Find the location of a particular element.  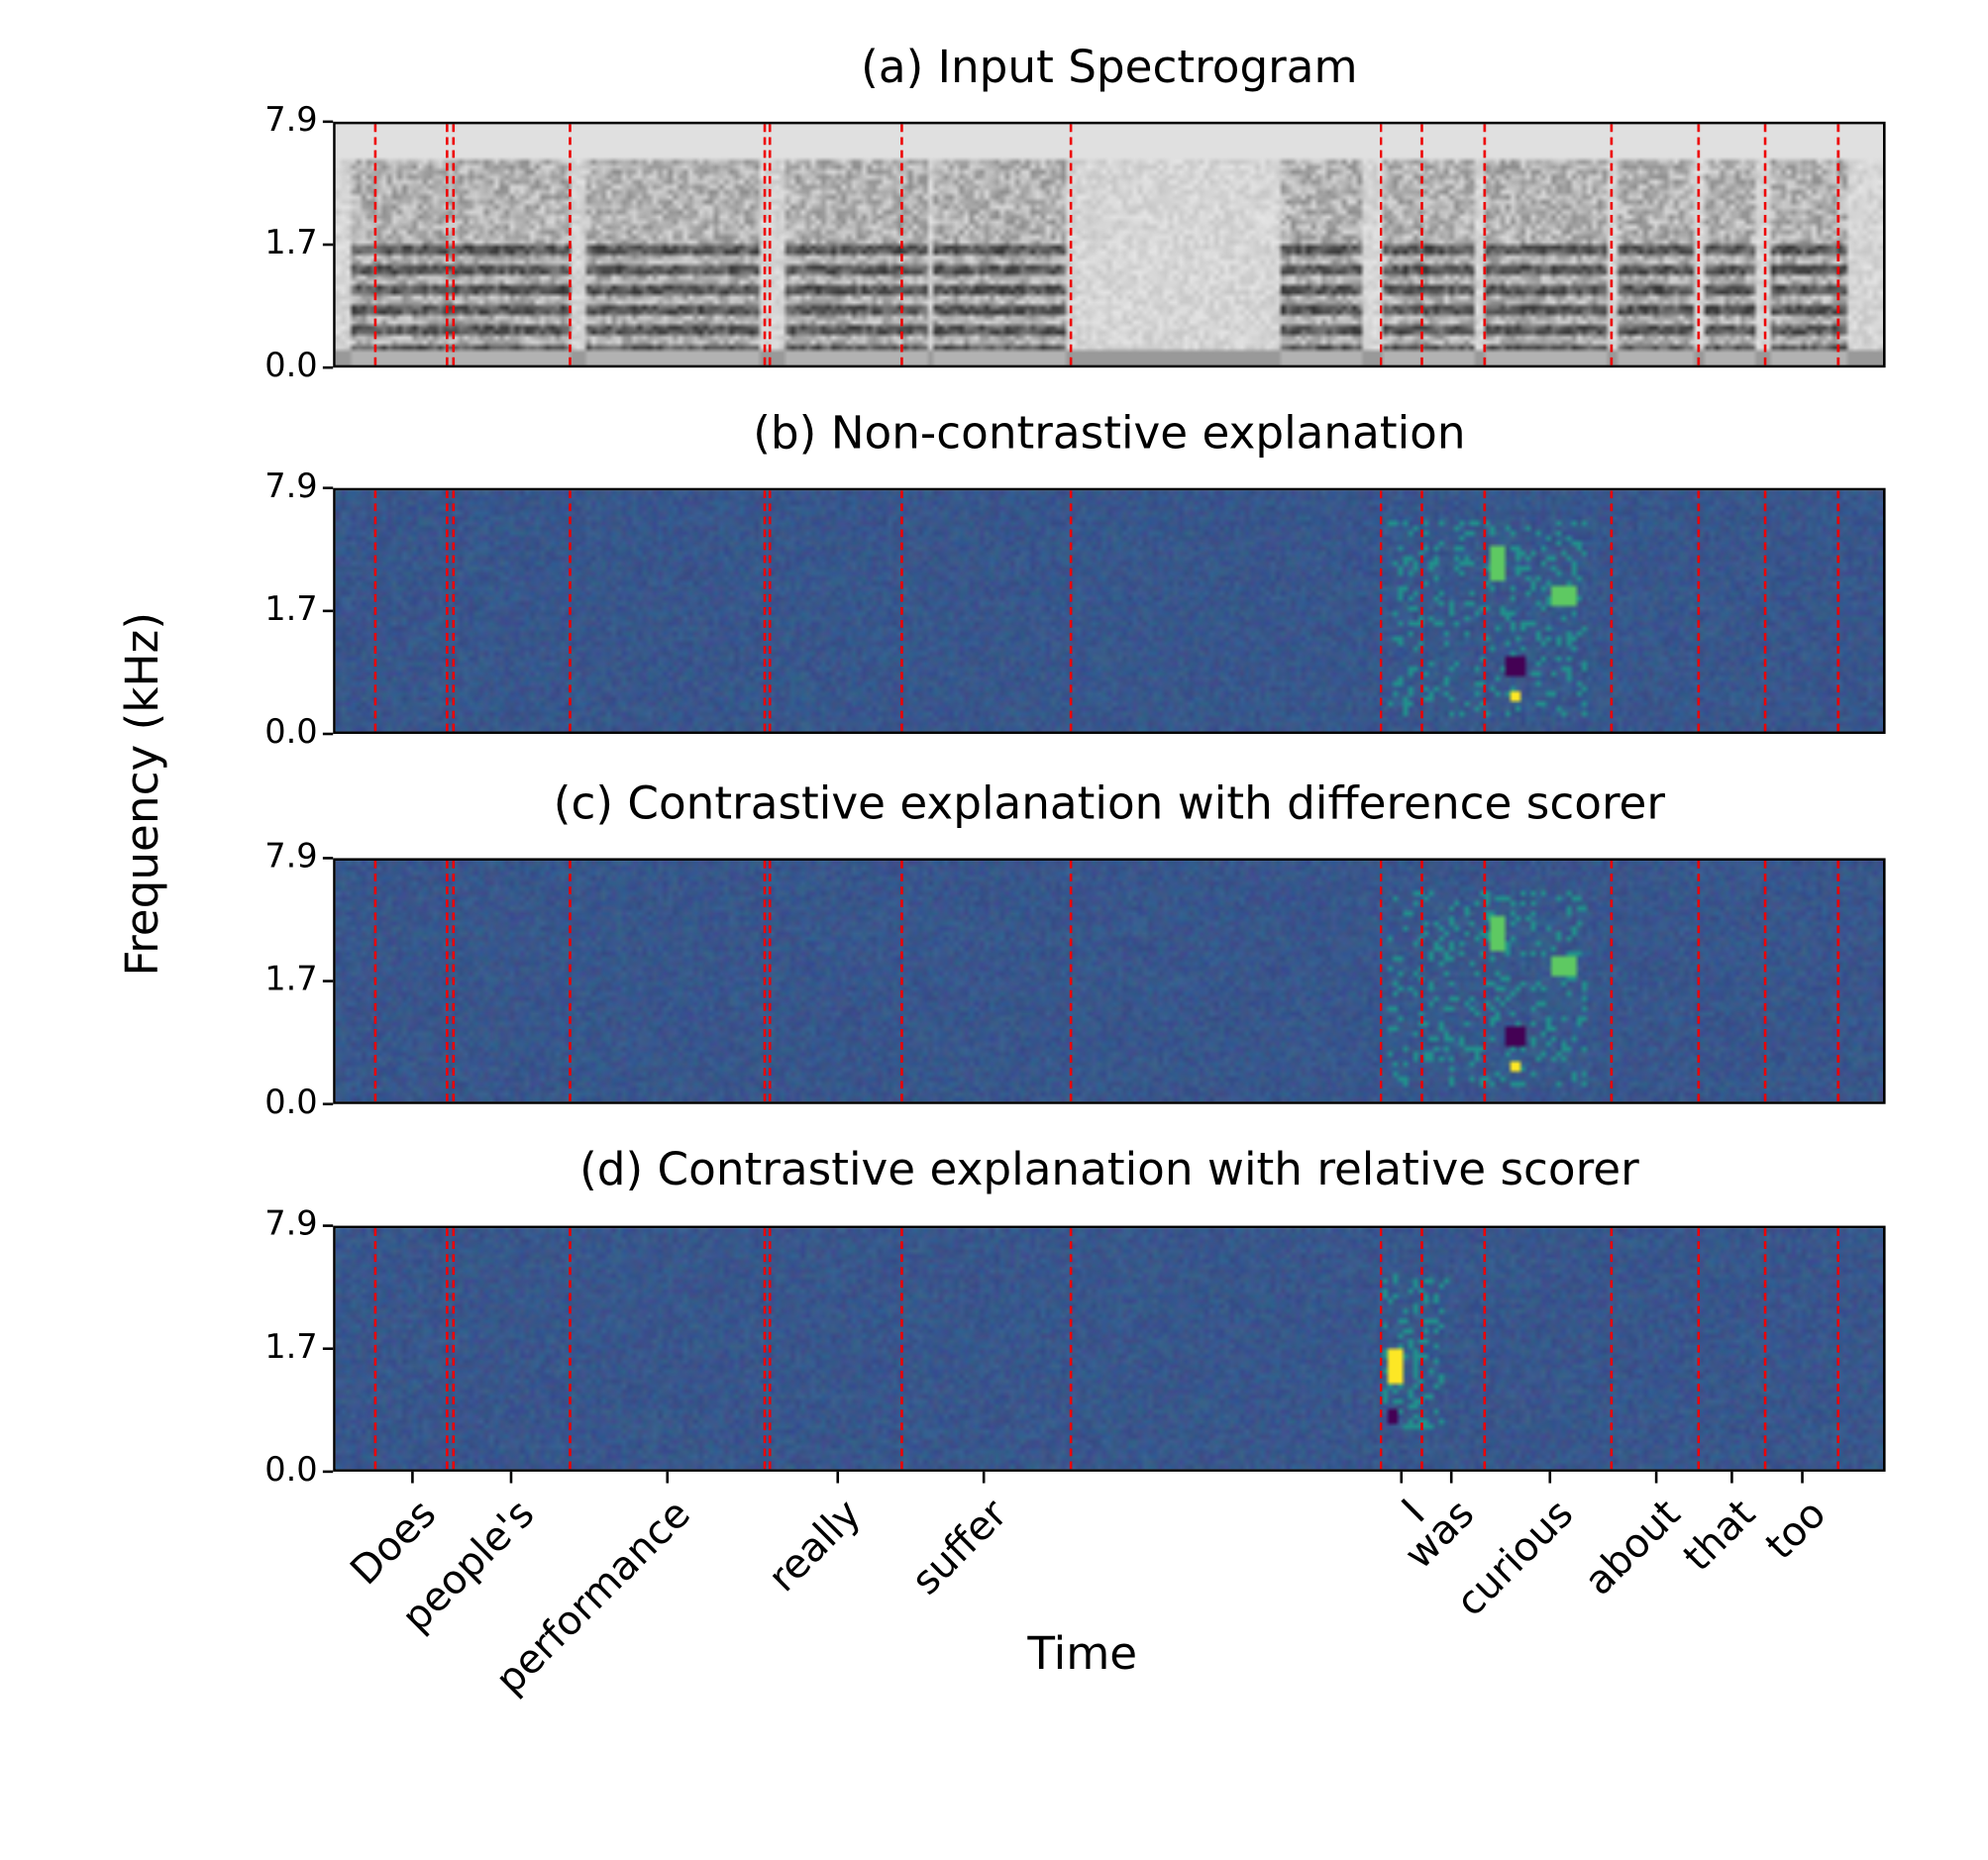

x-tick-label: too is located at coordinates (1795, 1531).